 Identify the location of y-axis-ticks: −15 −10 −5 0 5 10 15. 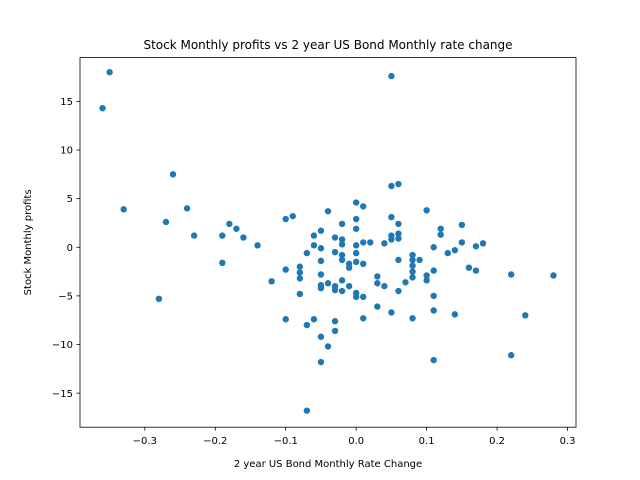
(66, 248).